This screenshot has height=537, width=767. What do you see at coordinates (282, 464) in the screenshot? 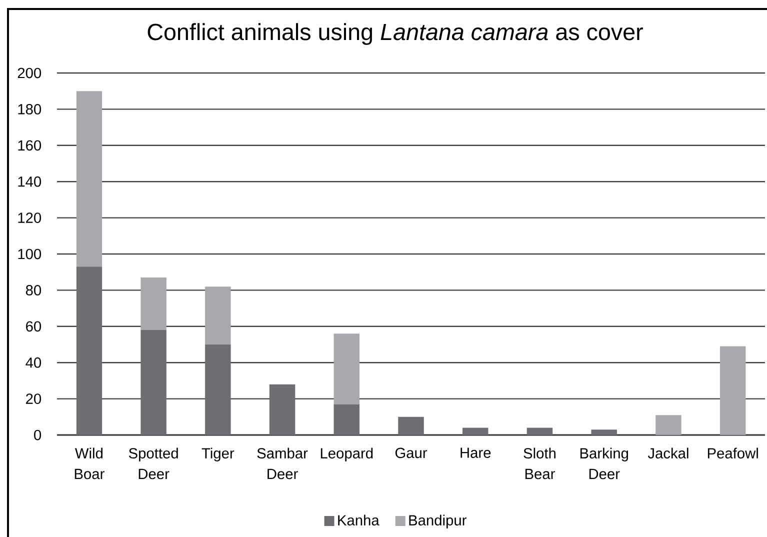
I see `x-tick-label: Sambar Deer` at bounding box center [282, 464].